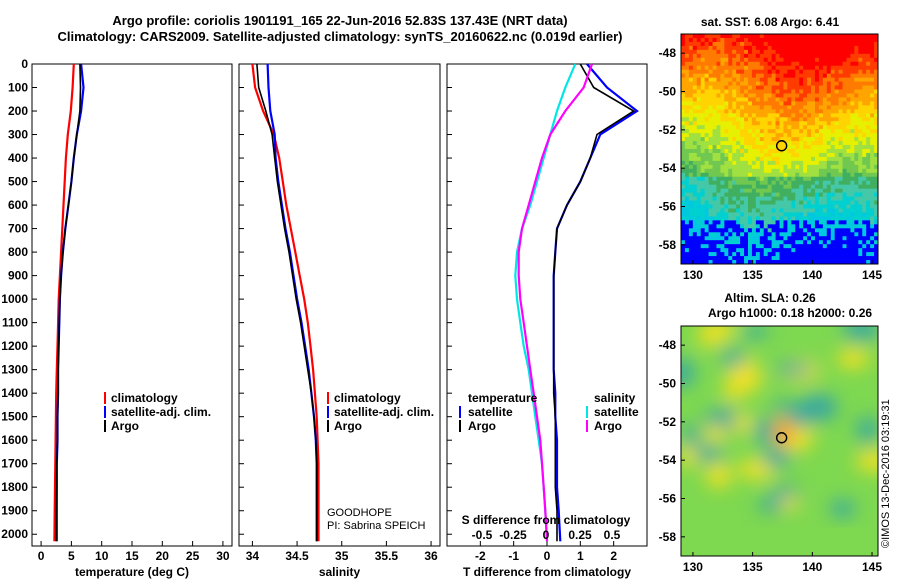  Describe the element at coordinates (132, 572) in the screenshot. I see `x-axis-label: temperature (deg C)` at that location.